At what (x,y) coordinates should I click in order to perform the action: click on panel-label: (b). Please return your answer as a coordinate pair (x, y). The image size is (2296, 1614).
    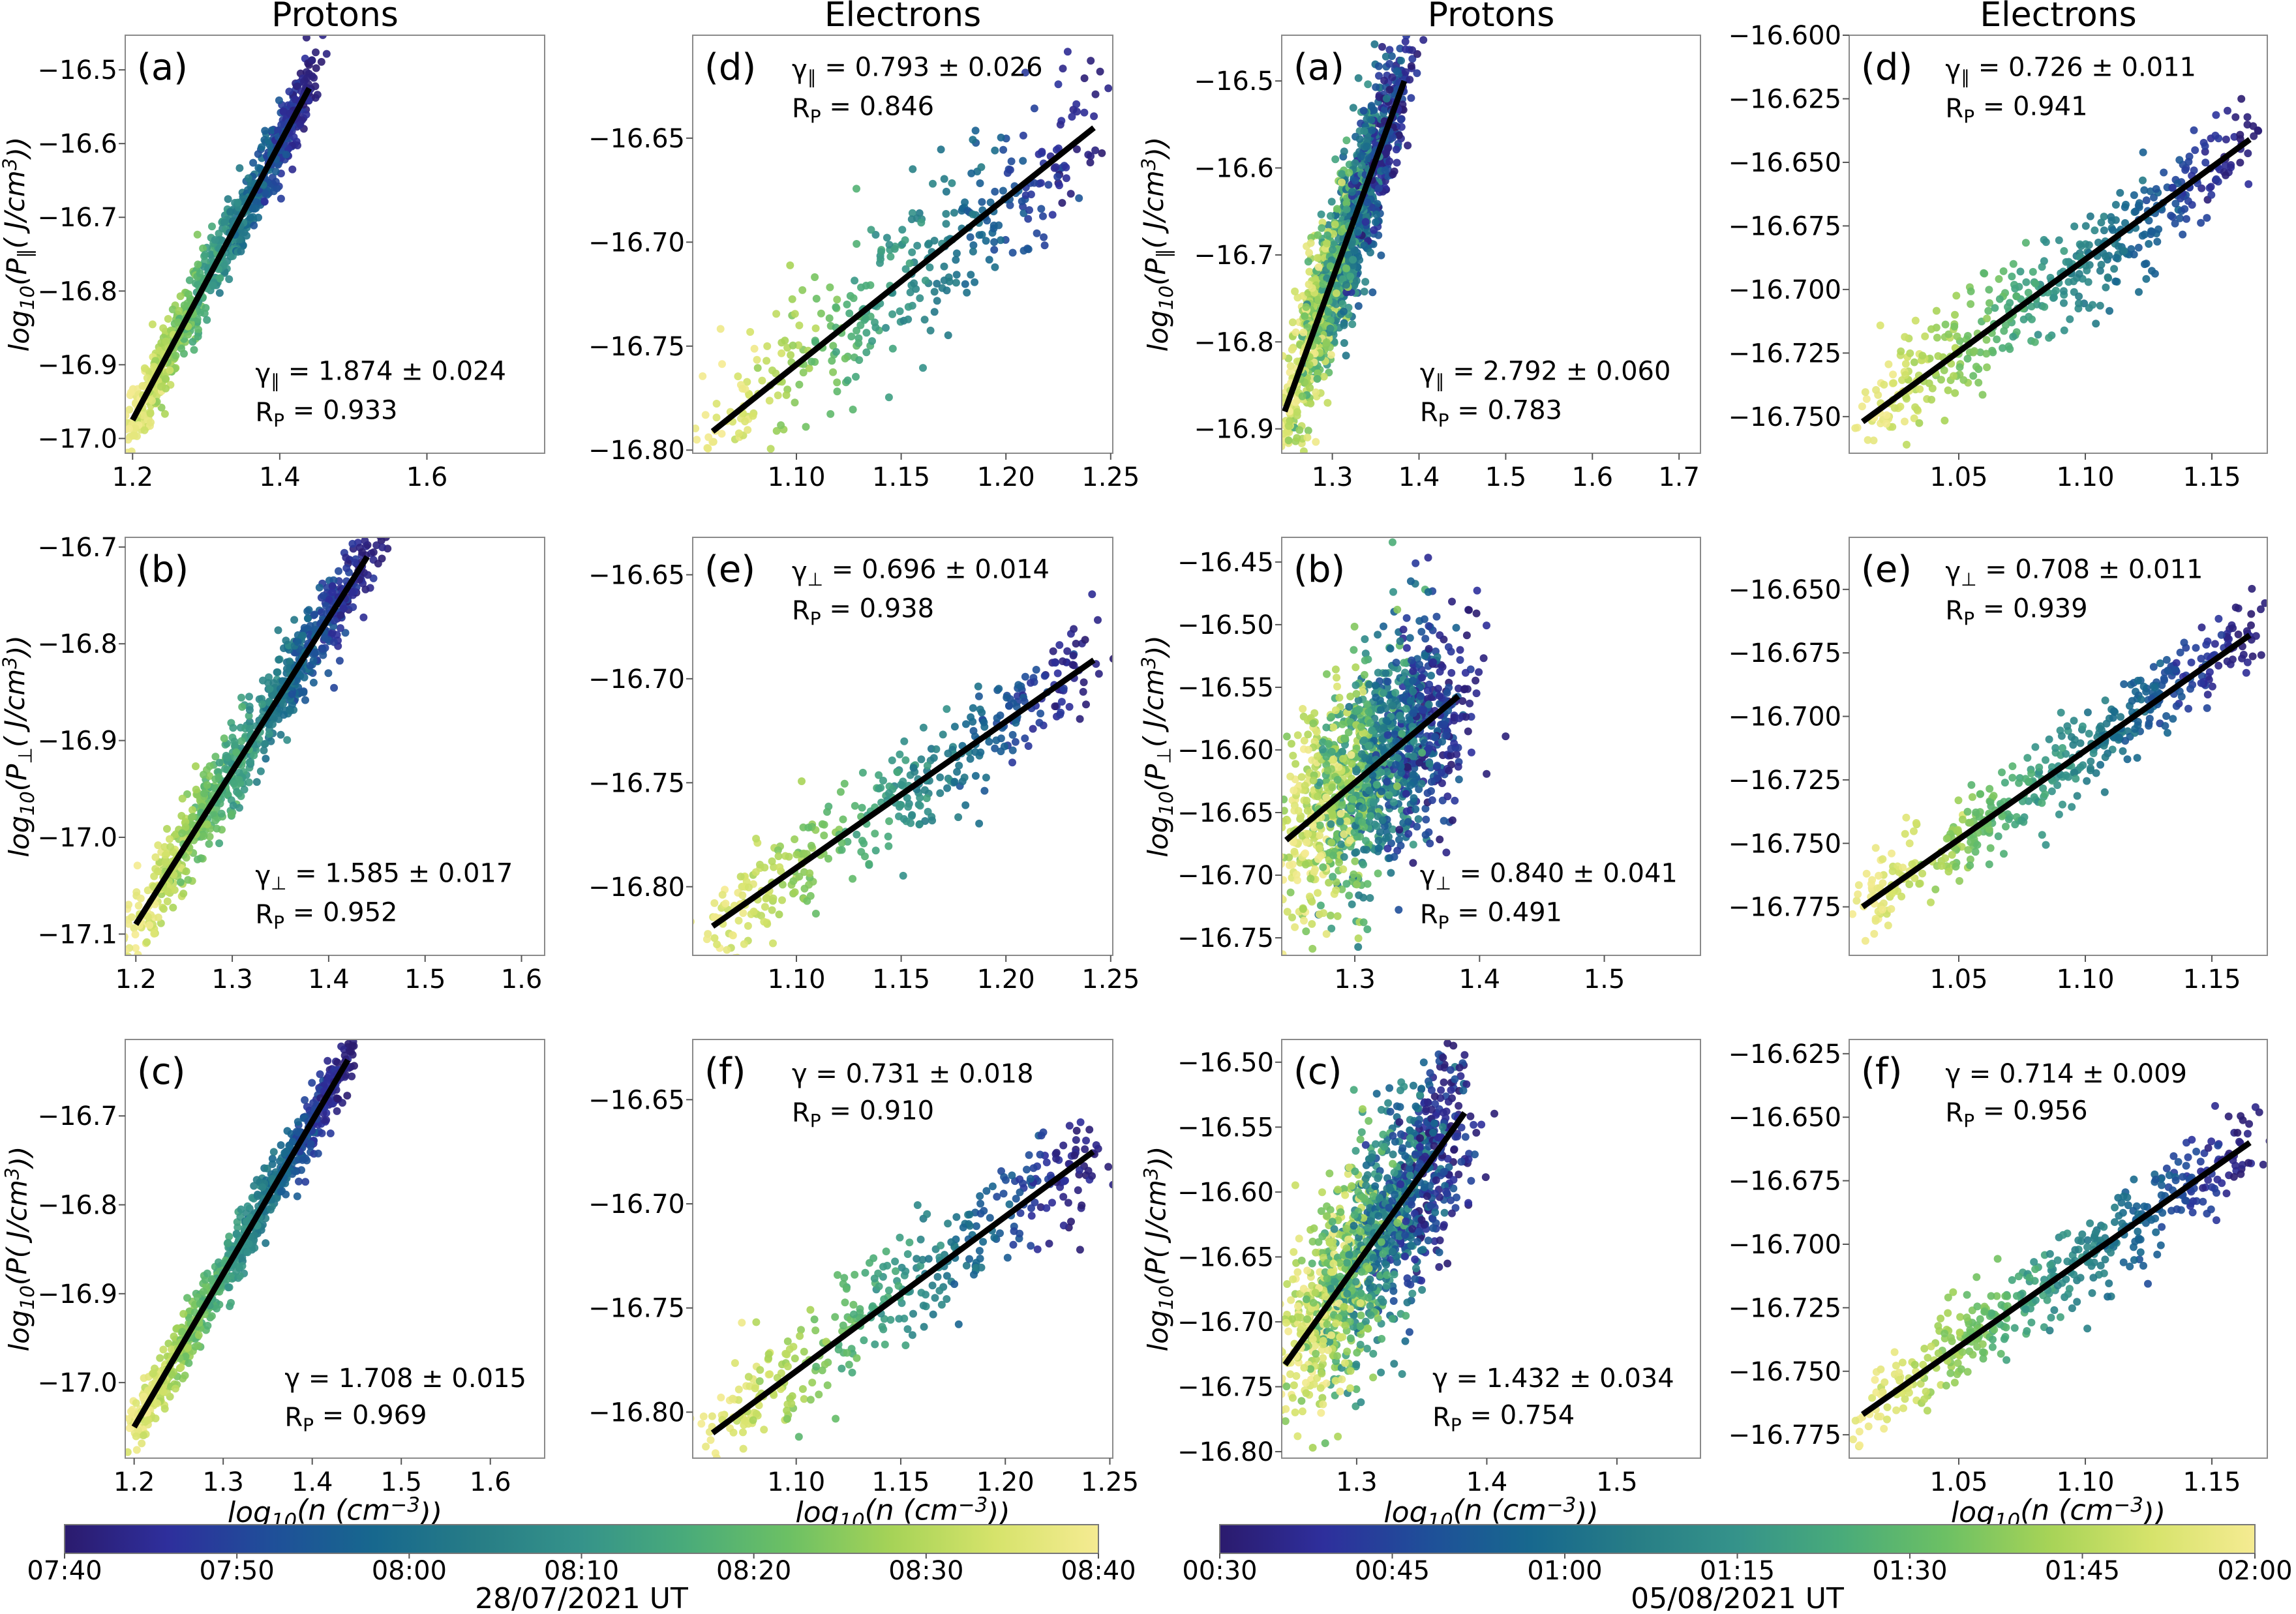
    Looking at the image, I should click on (163, 569).